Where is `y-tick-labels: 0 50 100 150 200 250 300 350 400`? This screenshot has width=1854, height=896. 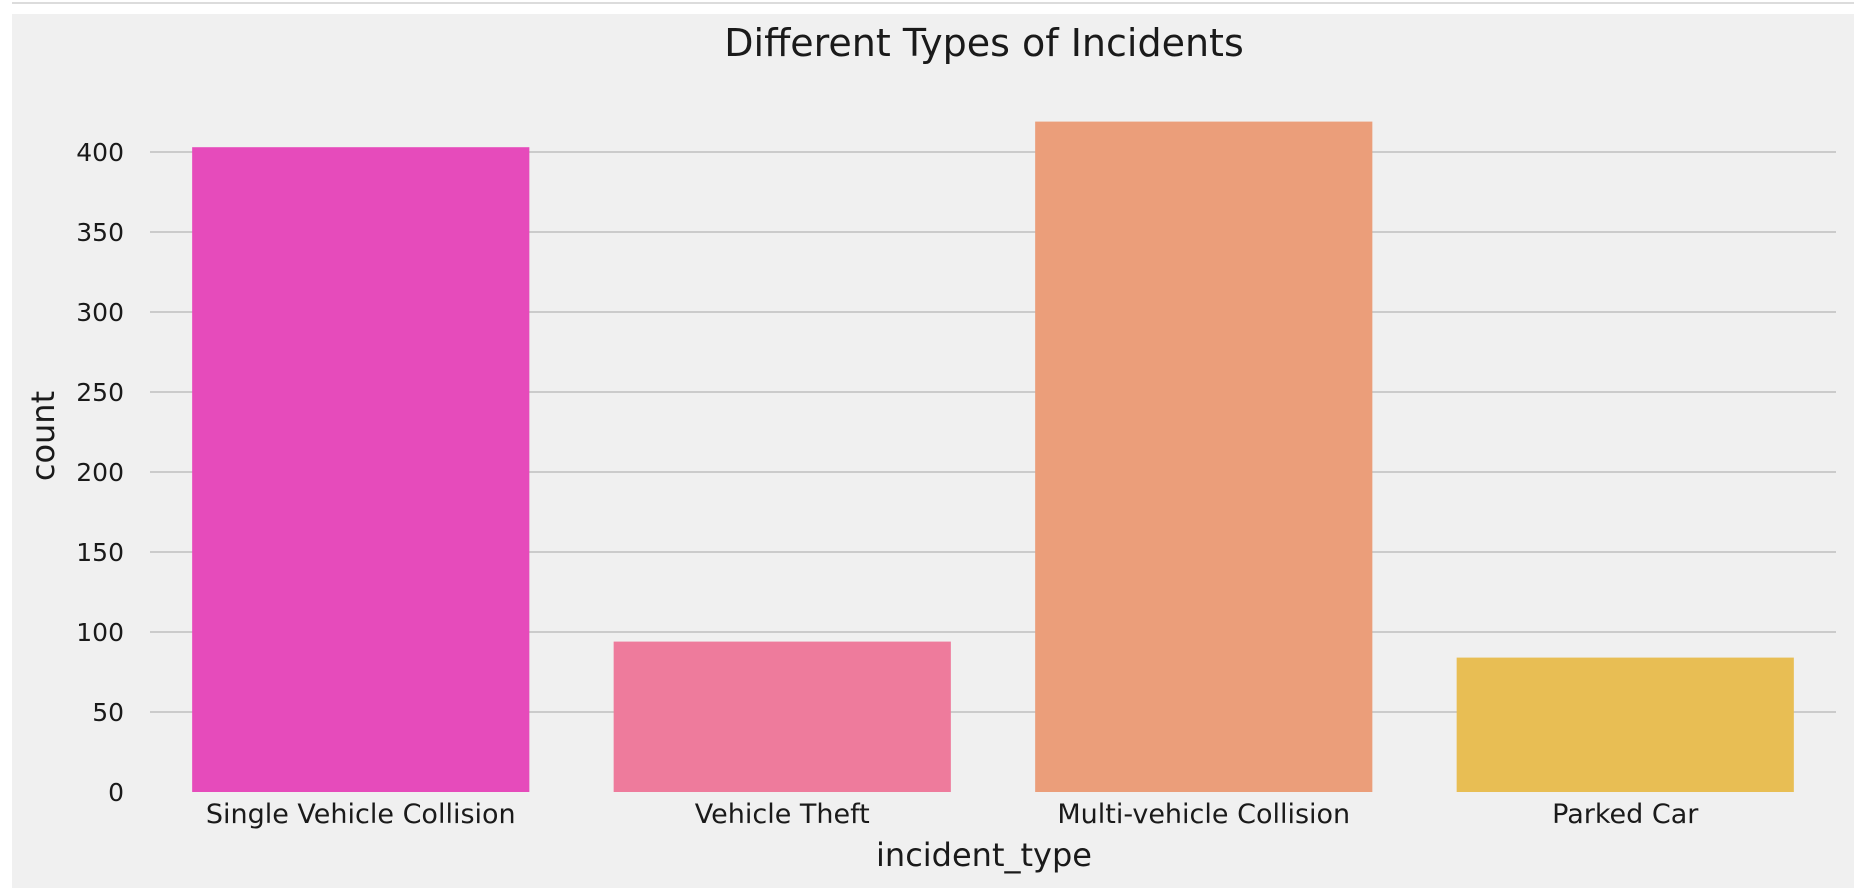
y-tick-labels: 0 50 100 150 200 250 300 350 400 is located at coordinates (100, 472).